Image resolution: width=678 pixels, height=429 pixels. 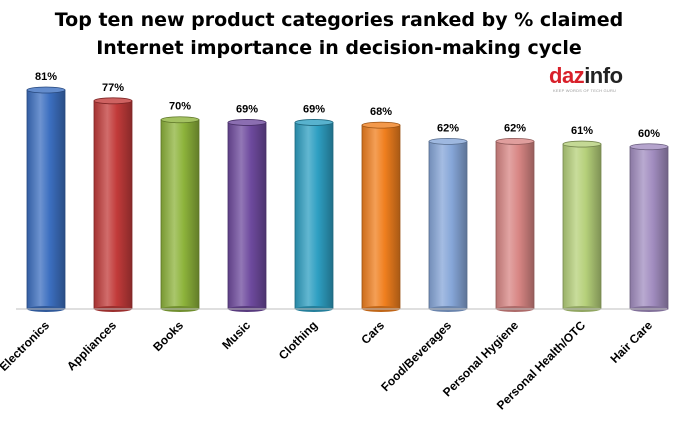 I want to click on data-labels: 81% 77% 70% 69% 69% 68% 62% 62% 61% 60%, so click(x=347, y=105).